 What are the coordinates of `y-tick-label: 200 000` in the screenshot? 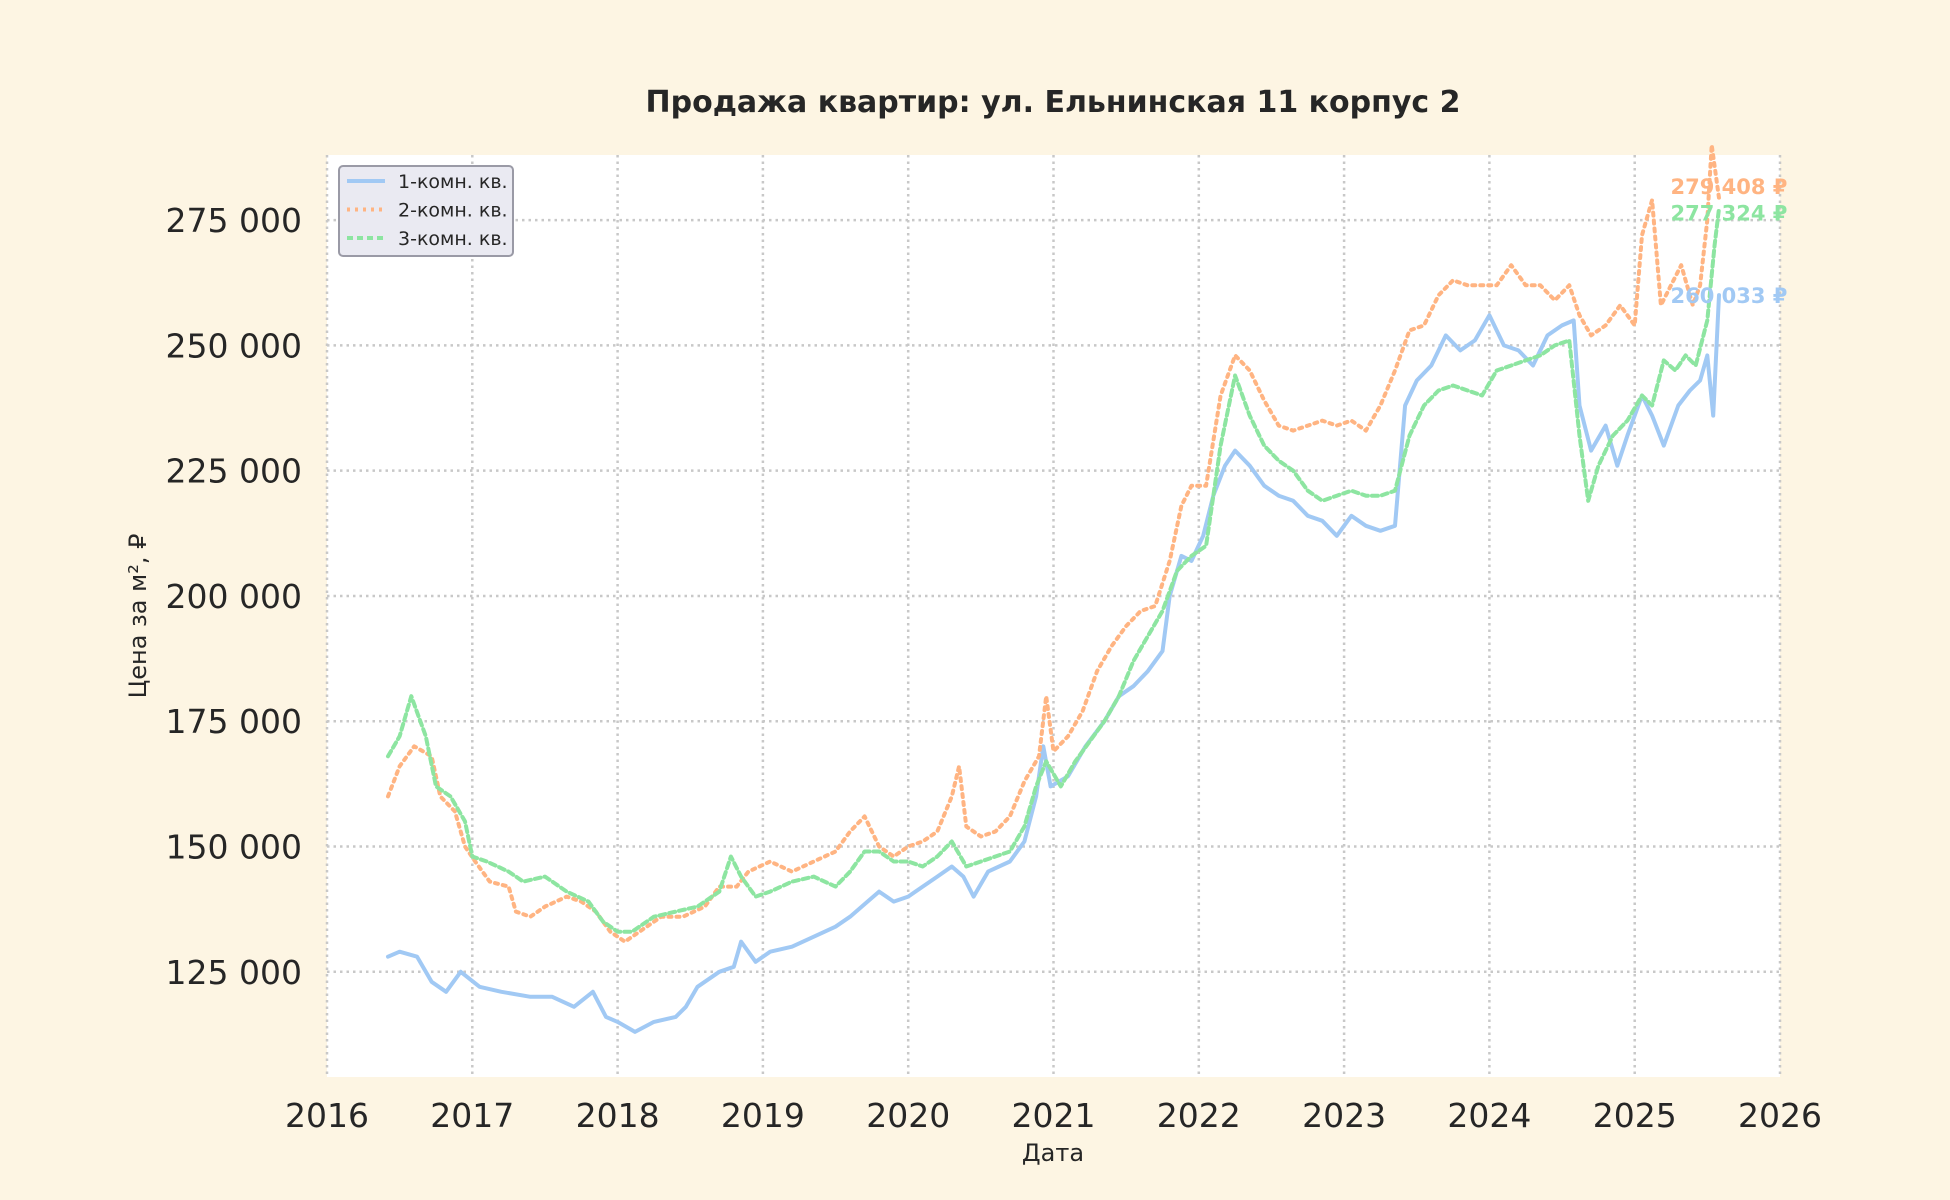 It's located at (234, 596).